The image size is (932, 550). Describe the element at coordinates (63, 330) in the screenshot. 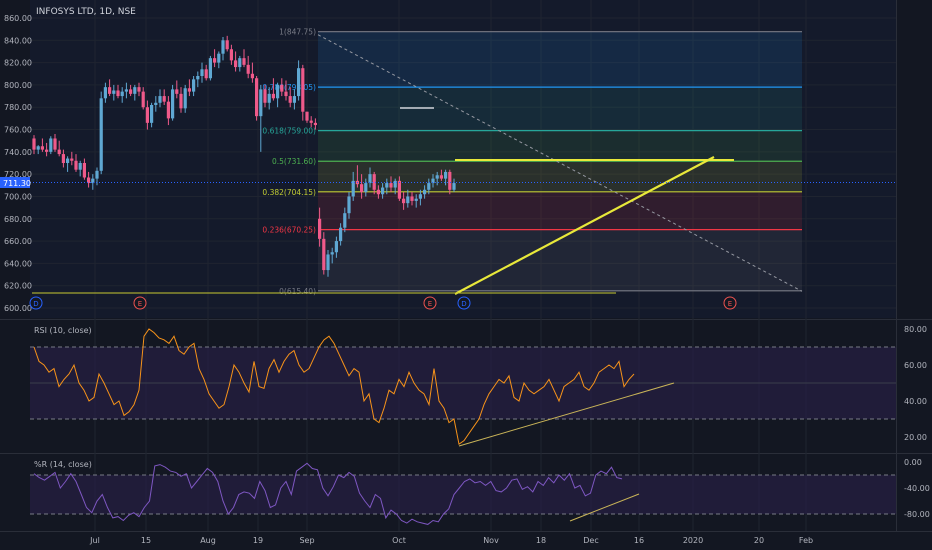

I see `rsi-title: RSI (10, close)` at that location.